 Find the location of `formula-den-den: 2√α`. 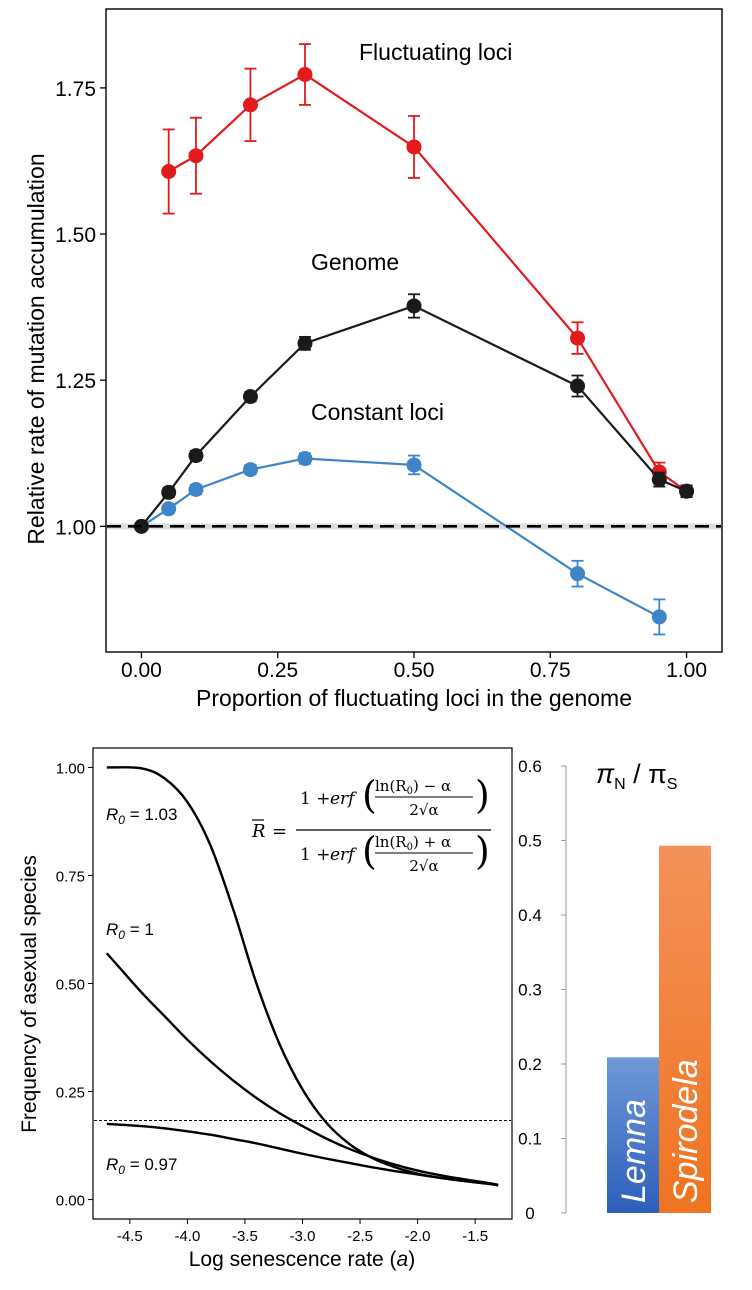

formula-den-den: 2√α is located at coordinates (423, 866).